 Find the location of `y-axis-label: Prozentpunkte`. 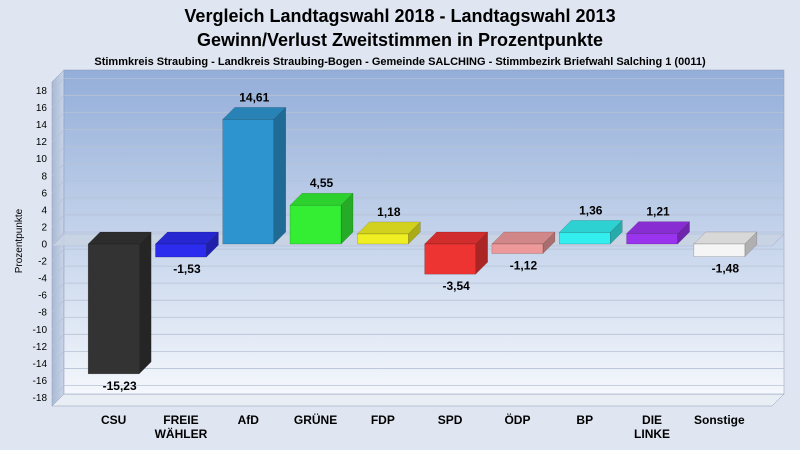

y-axis-label: Prozentpunkte is located at coordinates (19, 240).